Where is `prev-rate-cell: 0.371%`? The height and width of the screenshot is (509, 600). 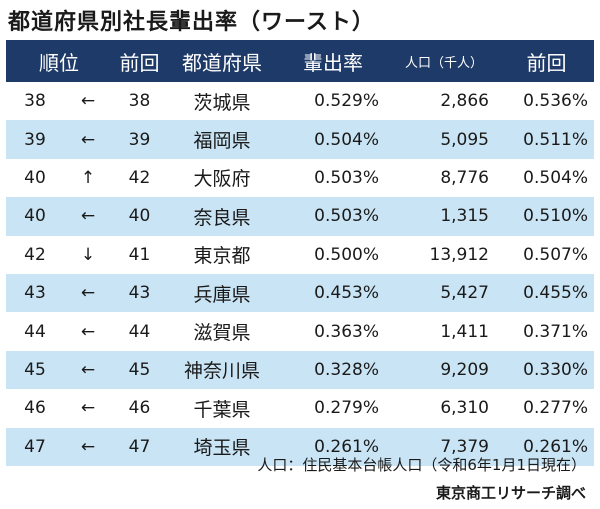 prev-rate-cell: 0.371% is located at coordinates (555, 331).